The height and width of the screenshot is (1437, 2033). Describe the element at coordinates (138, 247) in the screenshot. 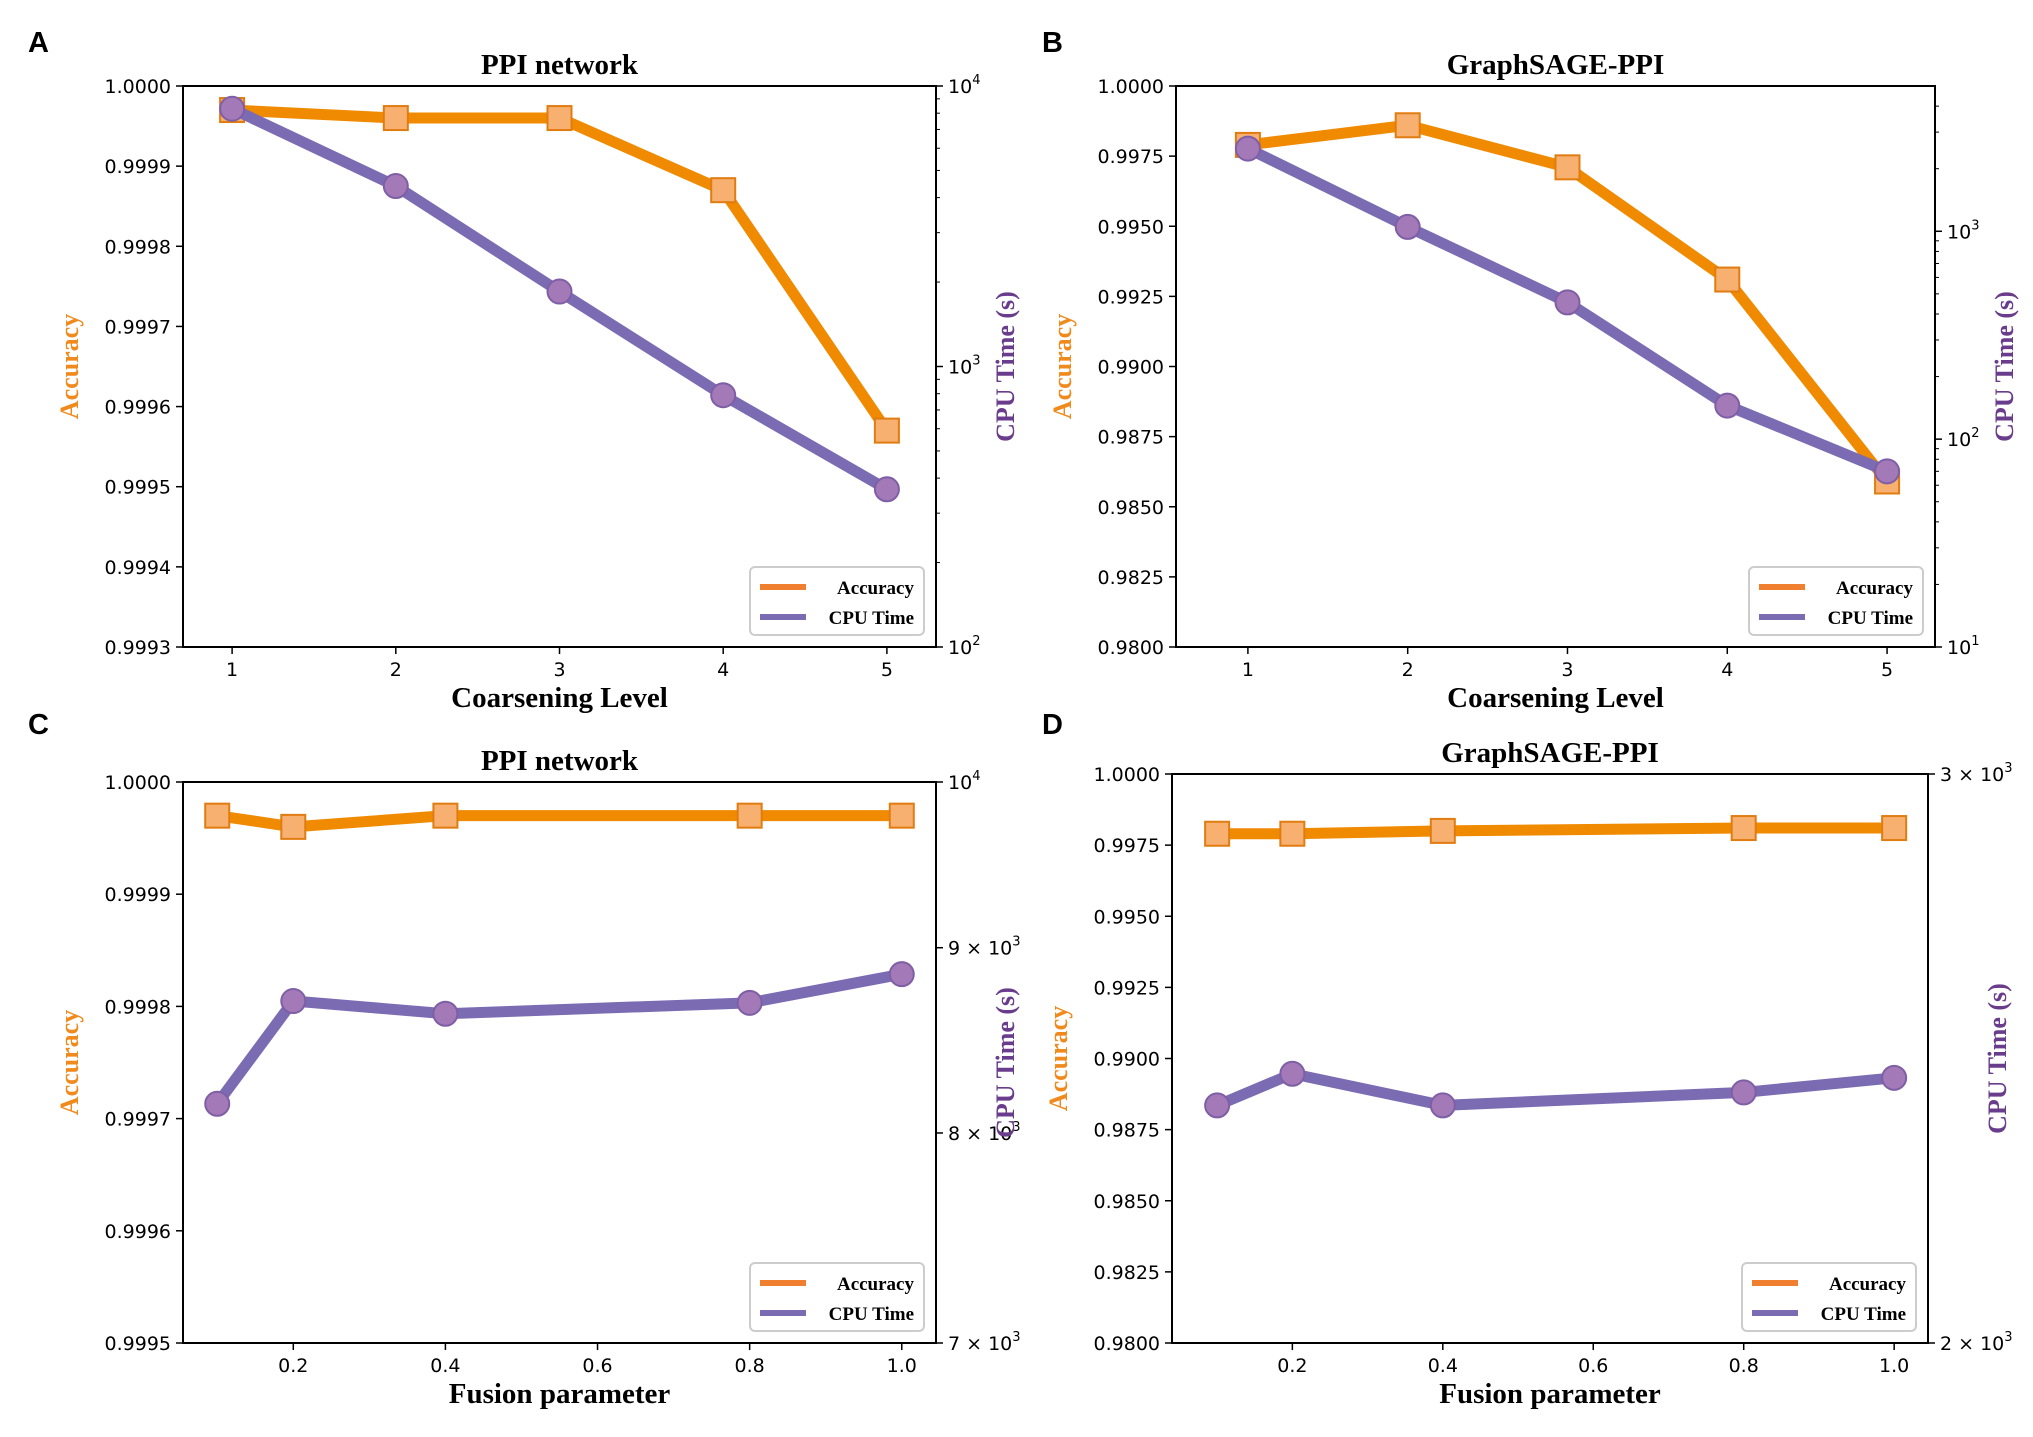

I see `y-tick-label-left: 0.9998` at that location.